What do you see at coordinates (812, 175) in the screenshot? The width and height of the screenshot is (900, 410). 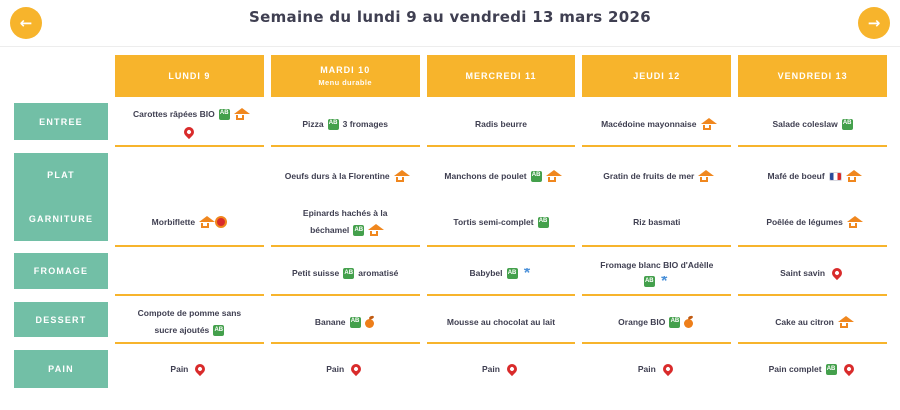 I see `dish: Mafé de boeuf` at bounding box center [812, 175].